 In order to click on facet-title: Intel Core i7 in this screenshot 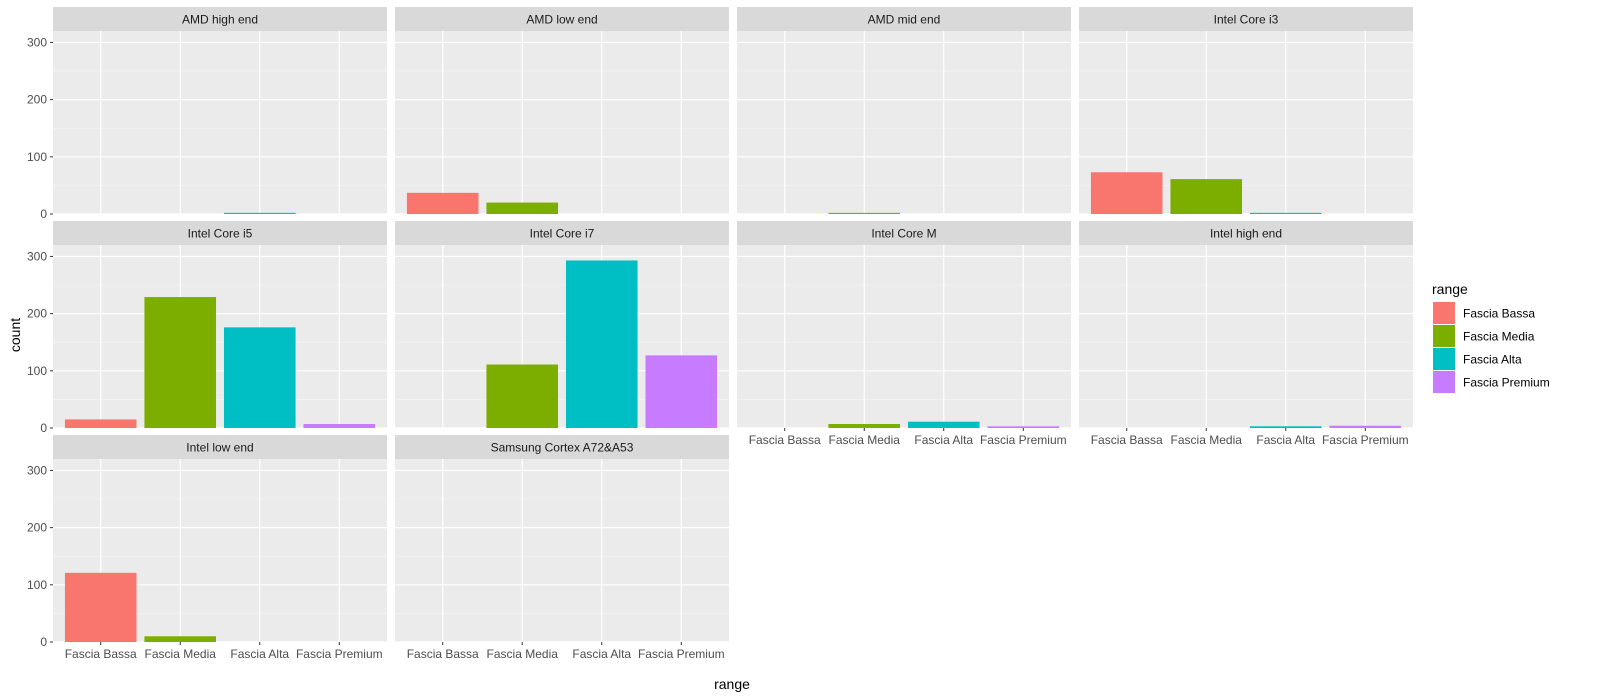, I will do `click(562, 234)`.